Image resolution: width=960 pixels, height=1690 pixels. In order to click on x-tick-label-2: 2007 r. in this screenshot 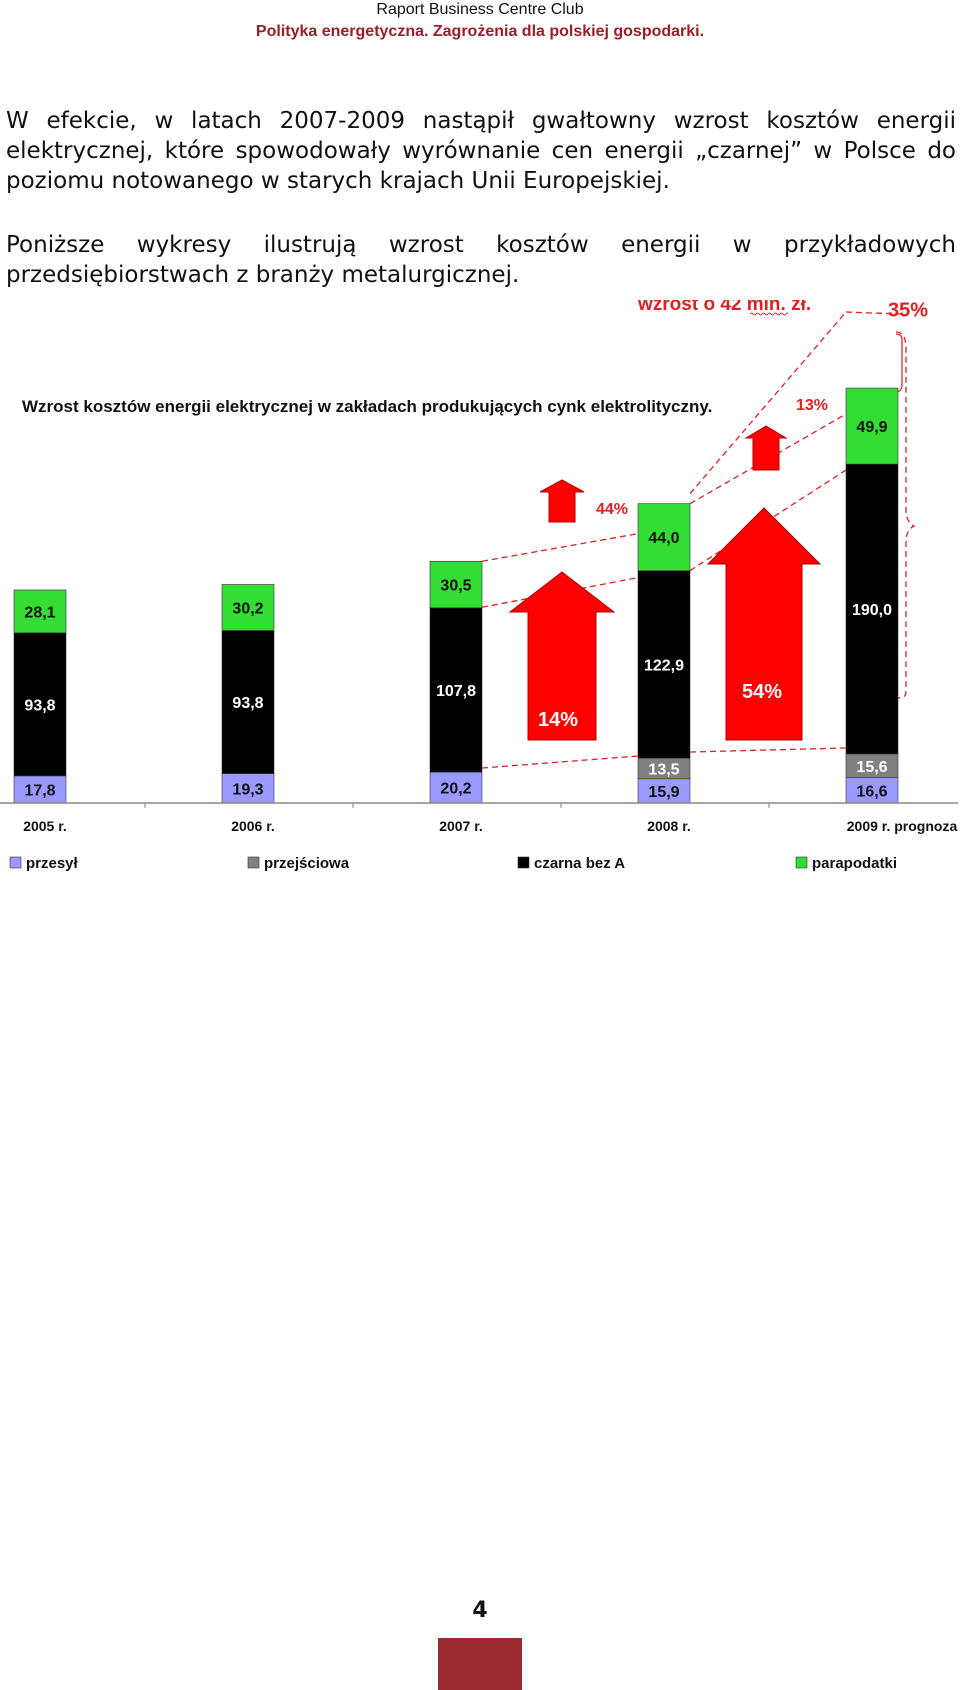, I will do `click(461, 826)`.